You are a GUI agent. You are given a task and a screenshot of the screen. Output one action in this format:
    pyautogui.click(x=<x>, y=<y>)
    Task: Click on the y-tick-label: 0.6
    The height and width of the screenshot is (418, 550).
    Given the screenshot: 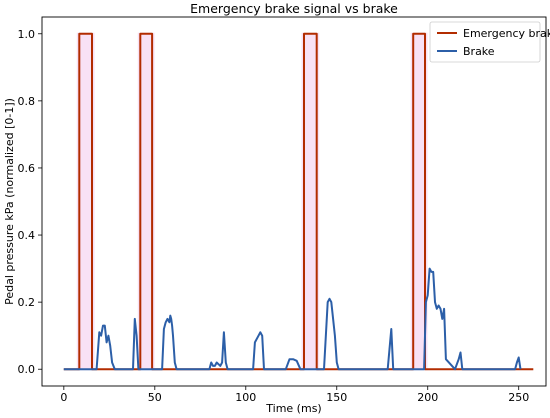 What is the action you would take?
    pyautogui.click(x=27, y=168)
    